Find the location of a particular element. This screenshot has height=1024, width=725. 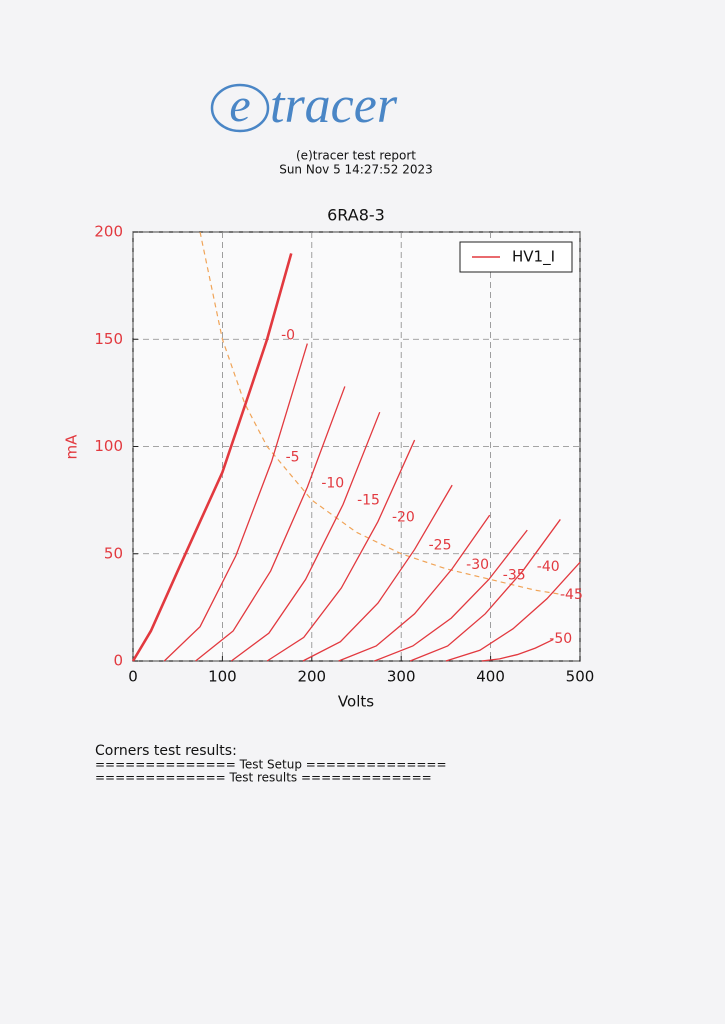

x-axis-label: Volts is located at coordinates (356, 702).